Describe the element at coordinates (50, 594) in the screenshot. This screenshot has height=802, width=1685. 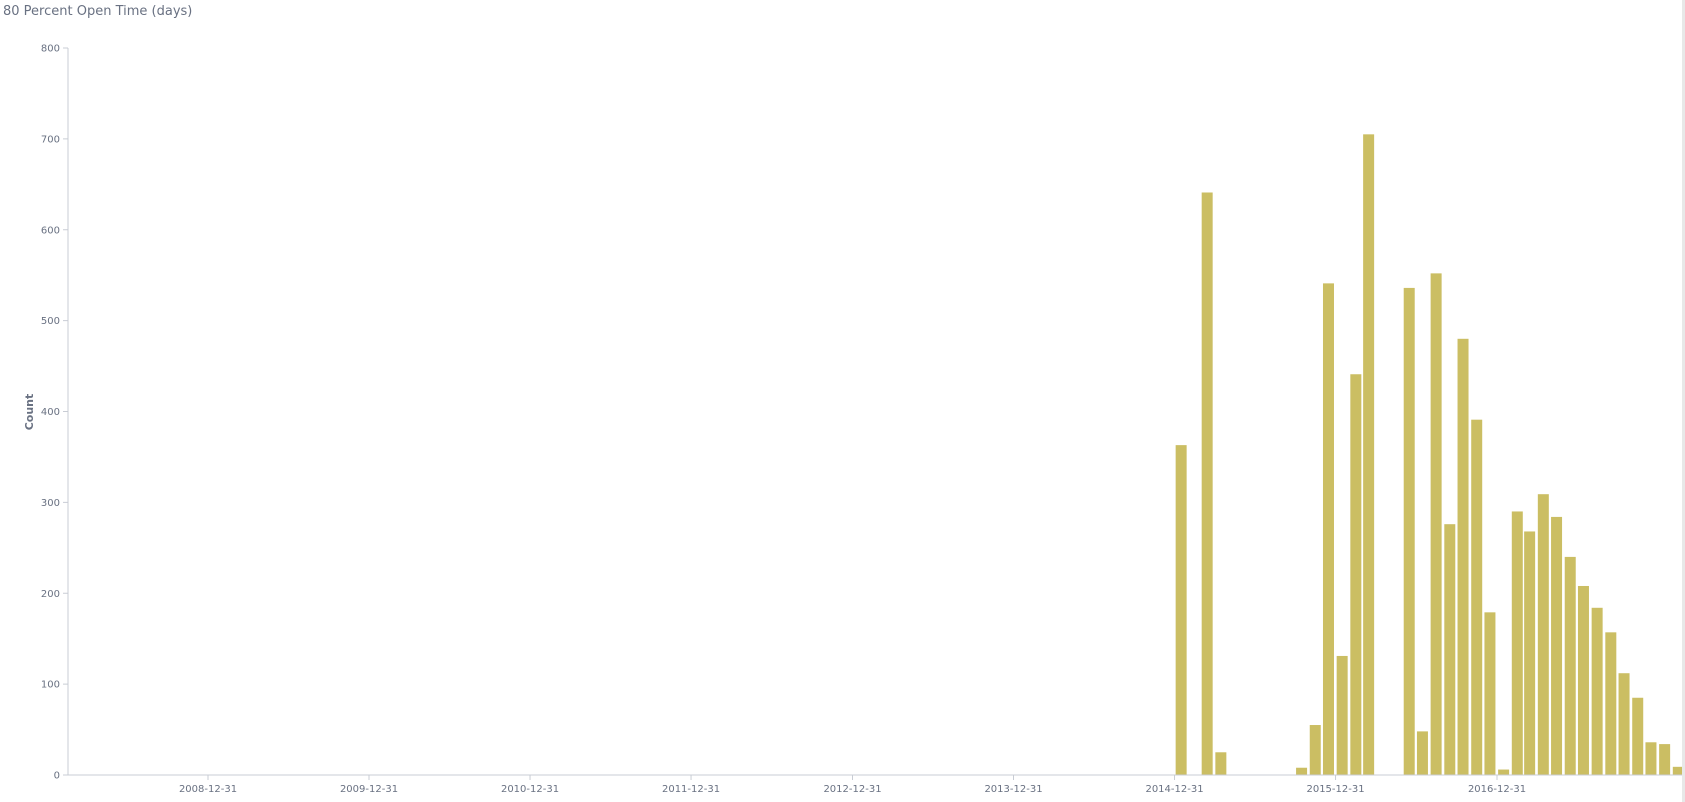
I see `y-tick-label: 200` at that location.